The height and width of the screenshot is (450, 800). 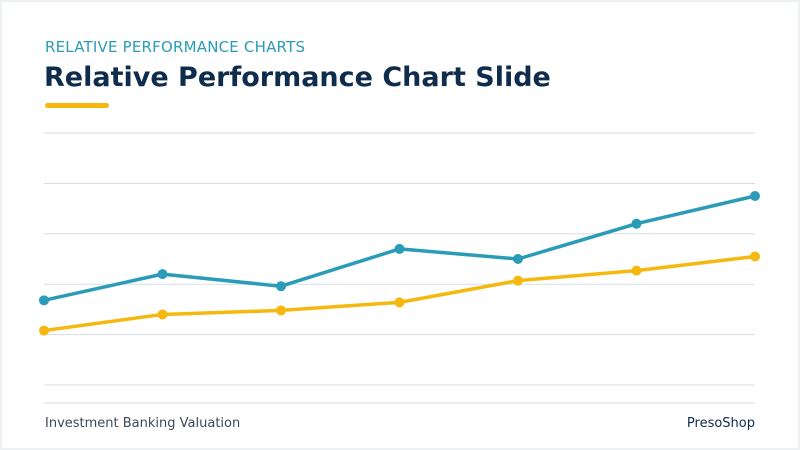 I want to click on footer-subject: Investment Banking Valuation, so click(x=143, y=423).